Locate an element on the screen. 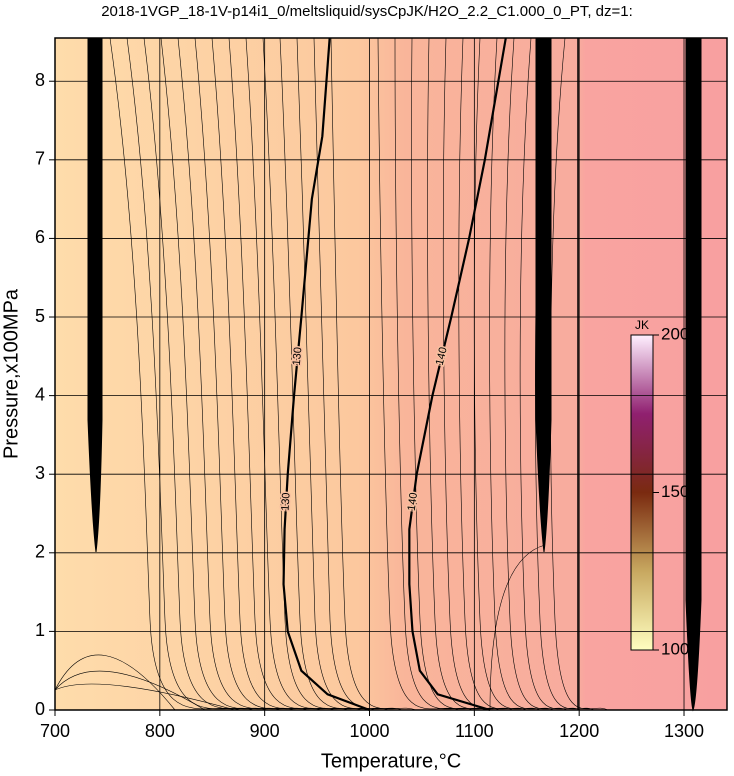 The width and height of the screenshot is (734, 776). x-tick-label: 1300 is located at coordinates (684, 731).